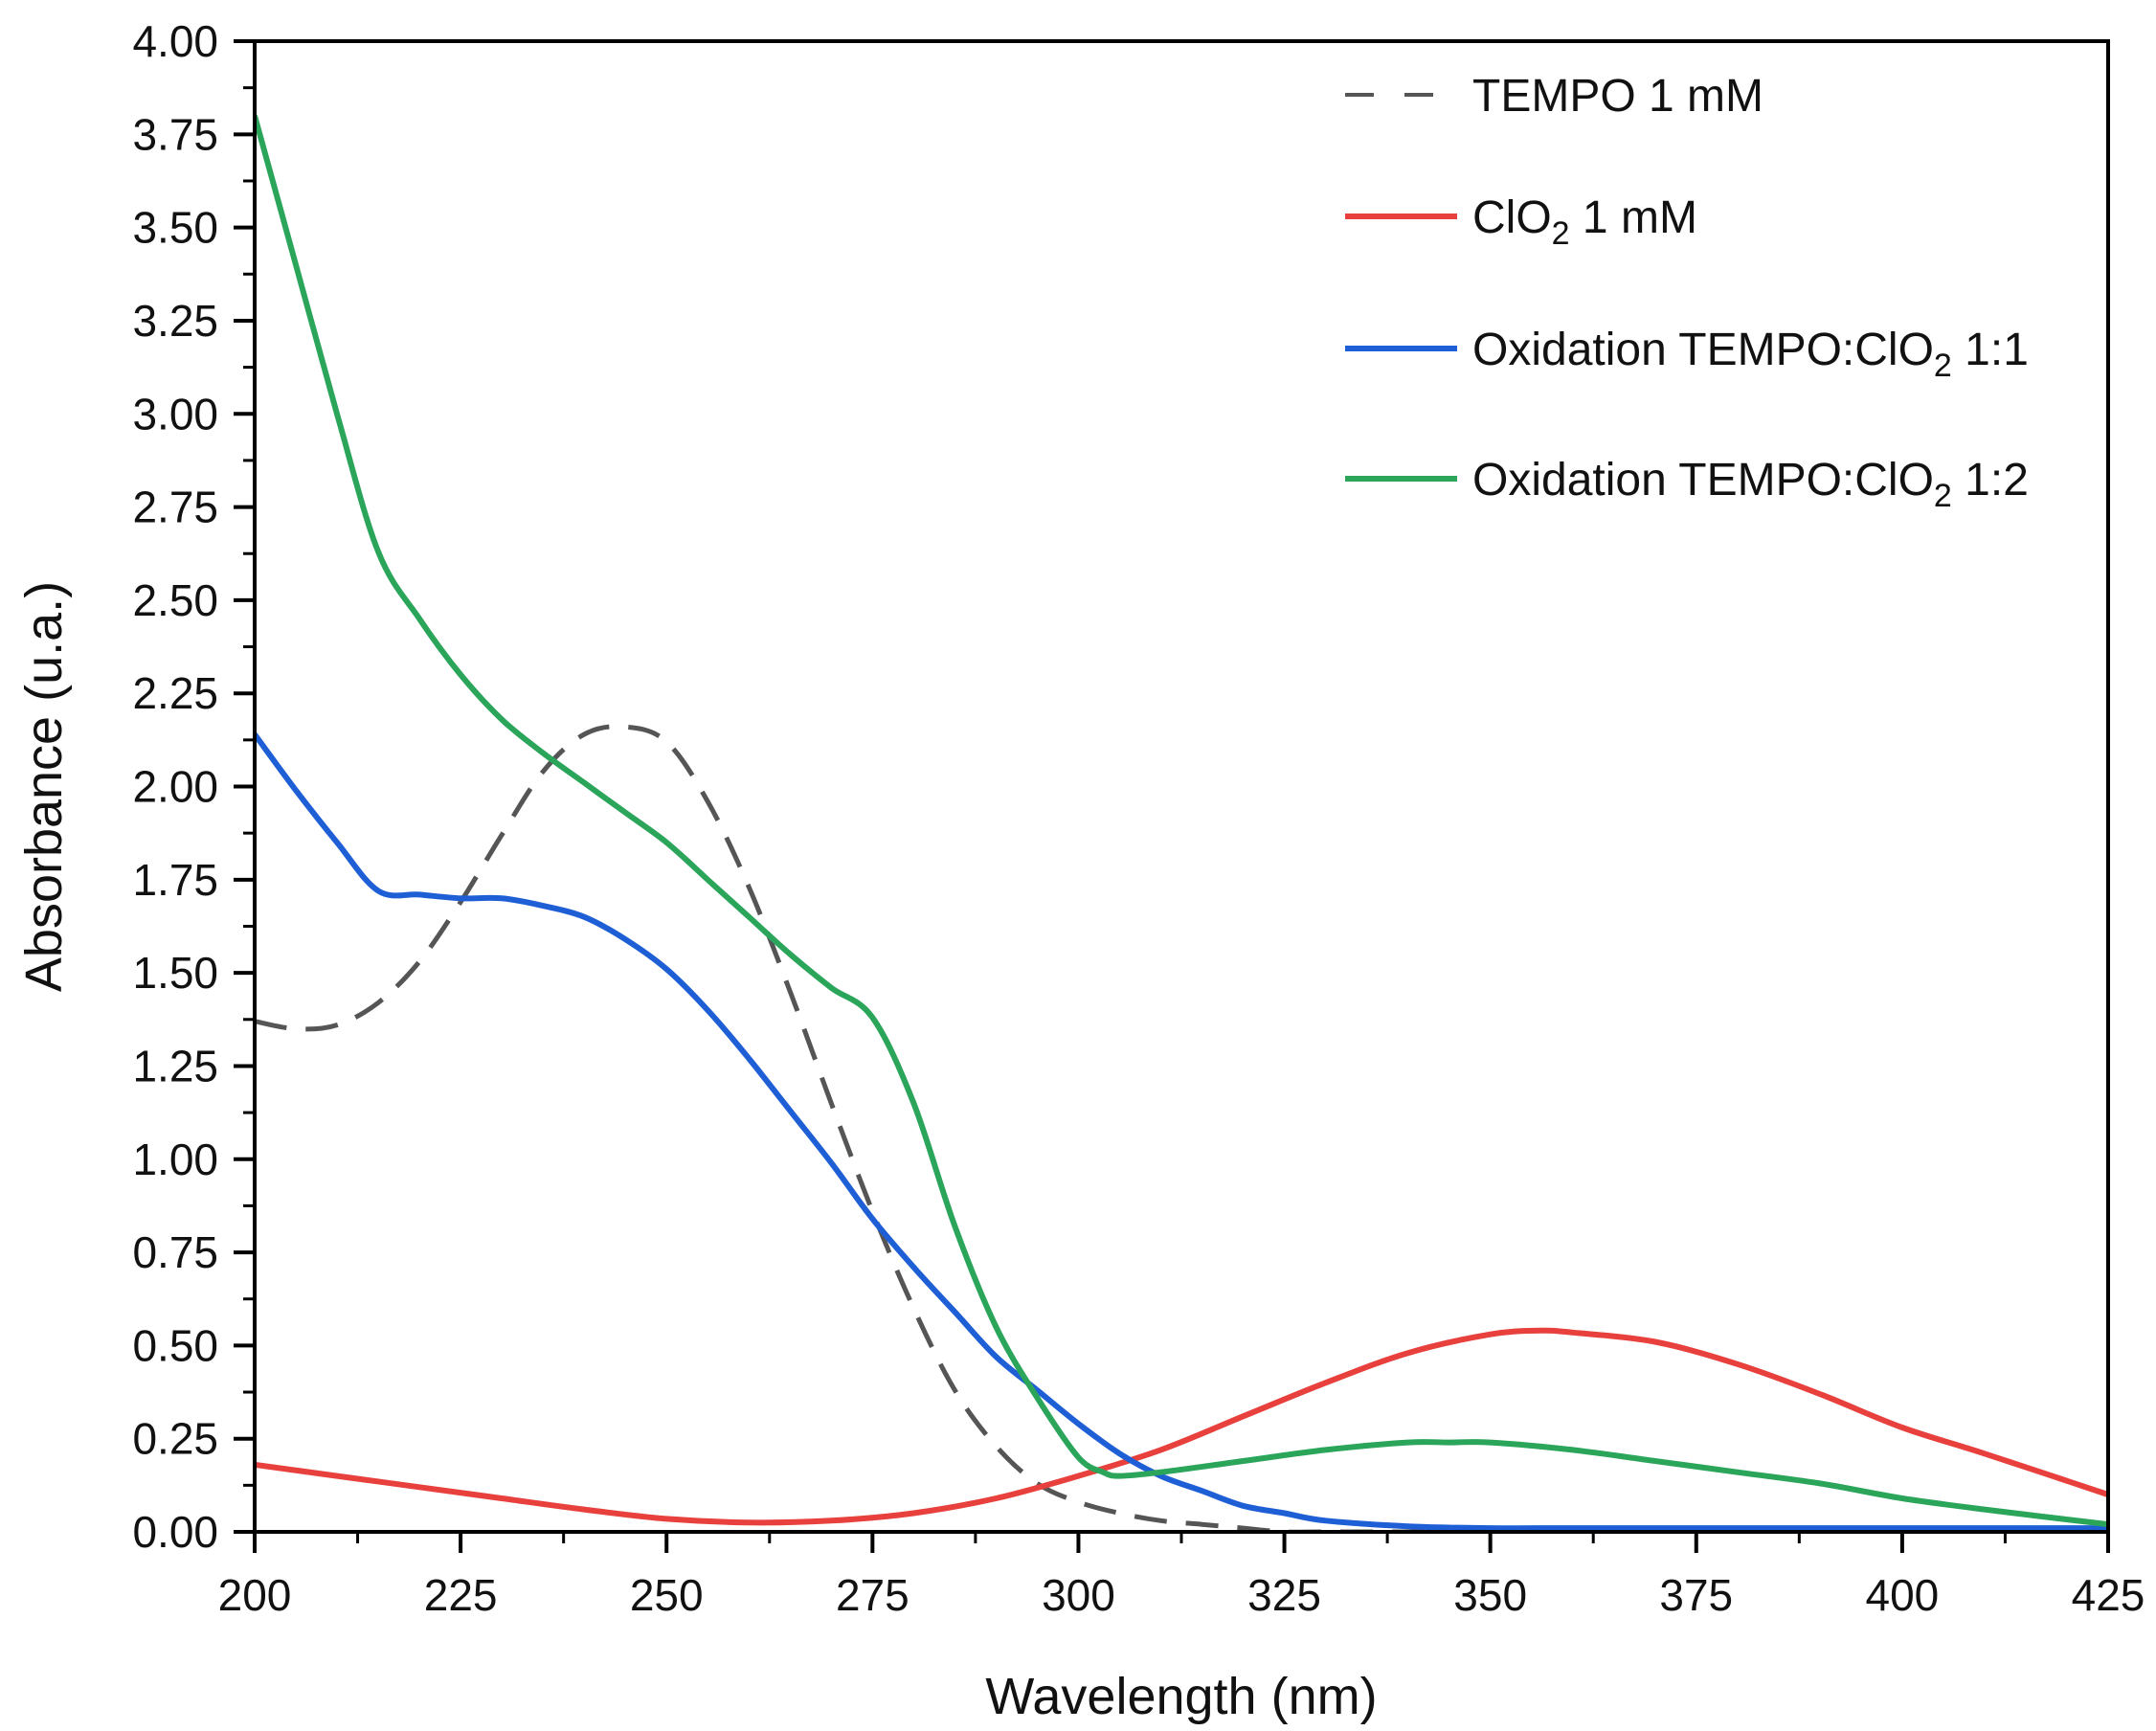 This screenshot has height=1731, width=2156. Describe the element at coordinates (175, 693) in the screenshot. I see `y-tick-label: 2.25` at that location.